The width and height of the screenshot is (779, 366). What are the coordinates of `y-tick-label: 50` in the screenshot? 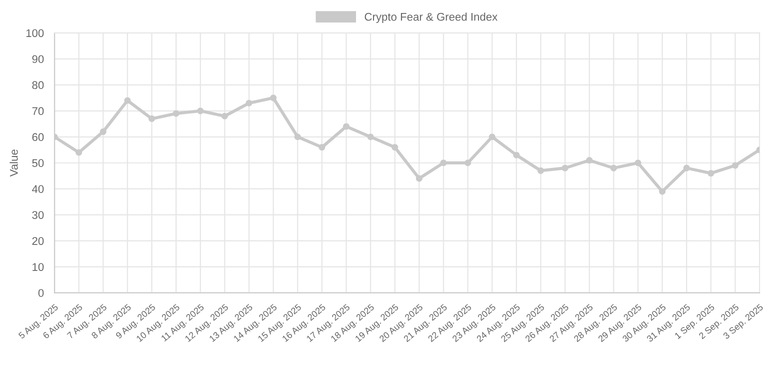 It's located at (38, 163).